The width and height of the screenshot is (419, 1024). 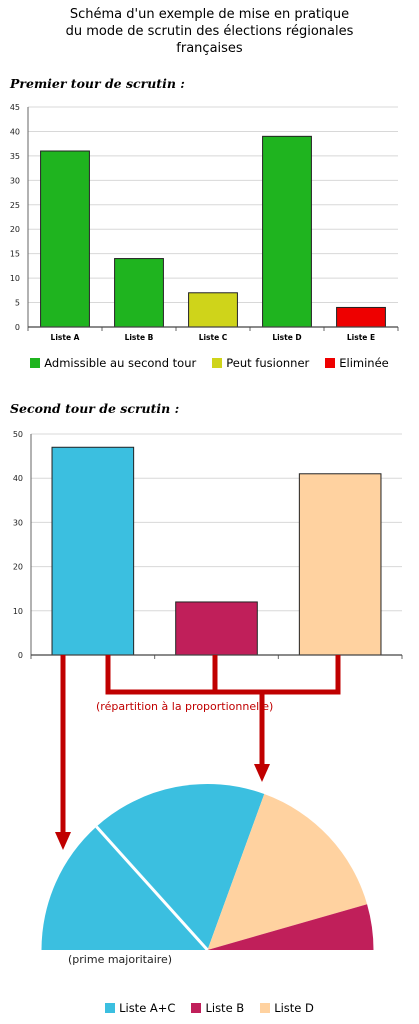 I want to click on round1-y-tick-6: 30, so click(x=15, y=180).